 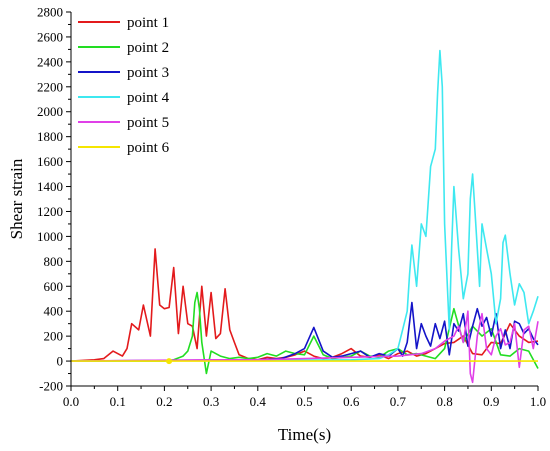 I want to click on legend-label-5: point 5, so click(x=148, y=123).